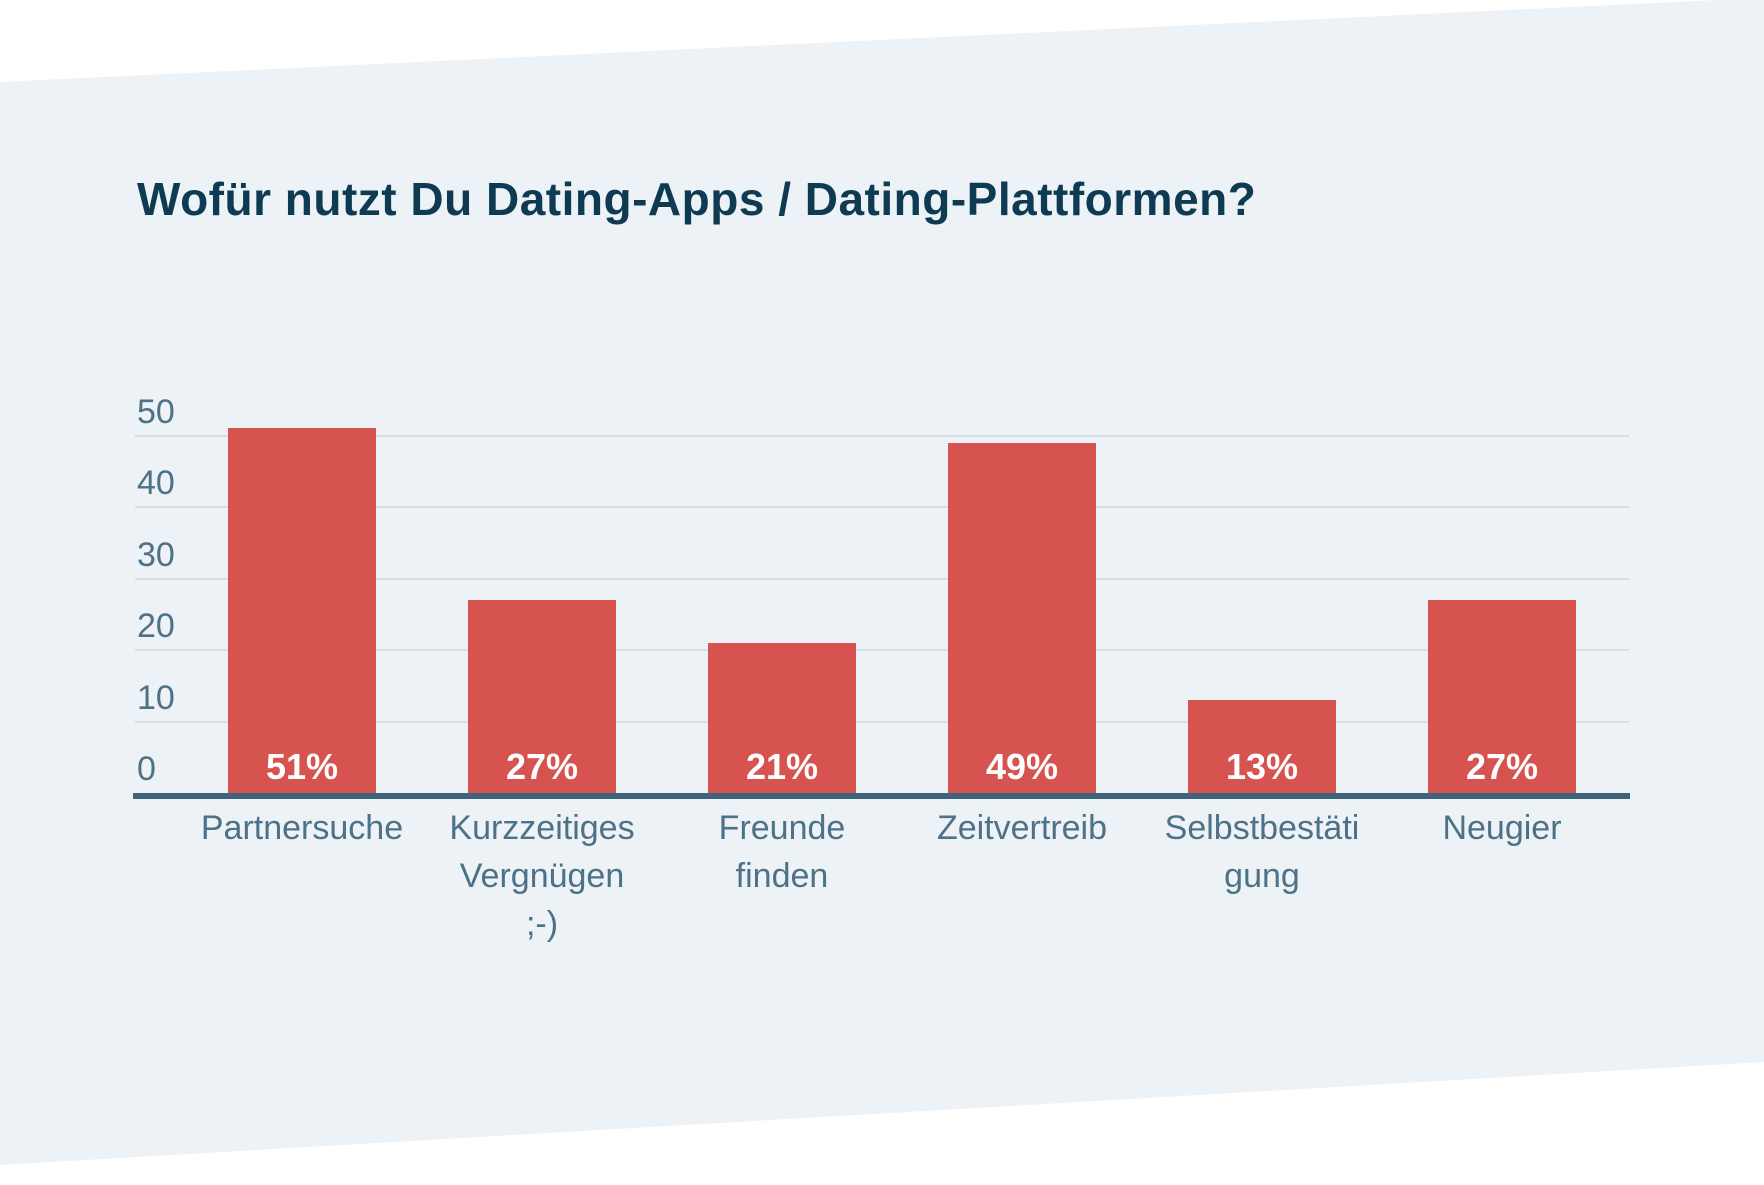 The image size is (1764, 1185). Describe the element at coordinates (1262, 852) in the screenshot. I see `x-category-label: Selbstbestäti gung` at that location.